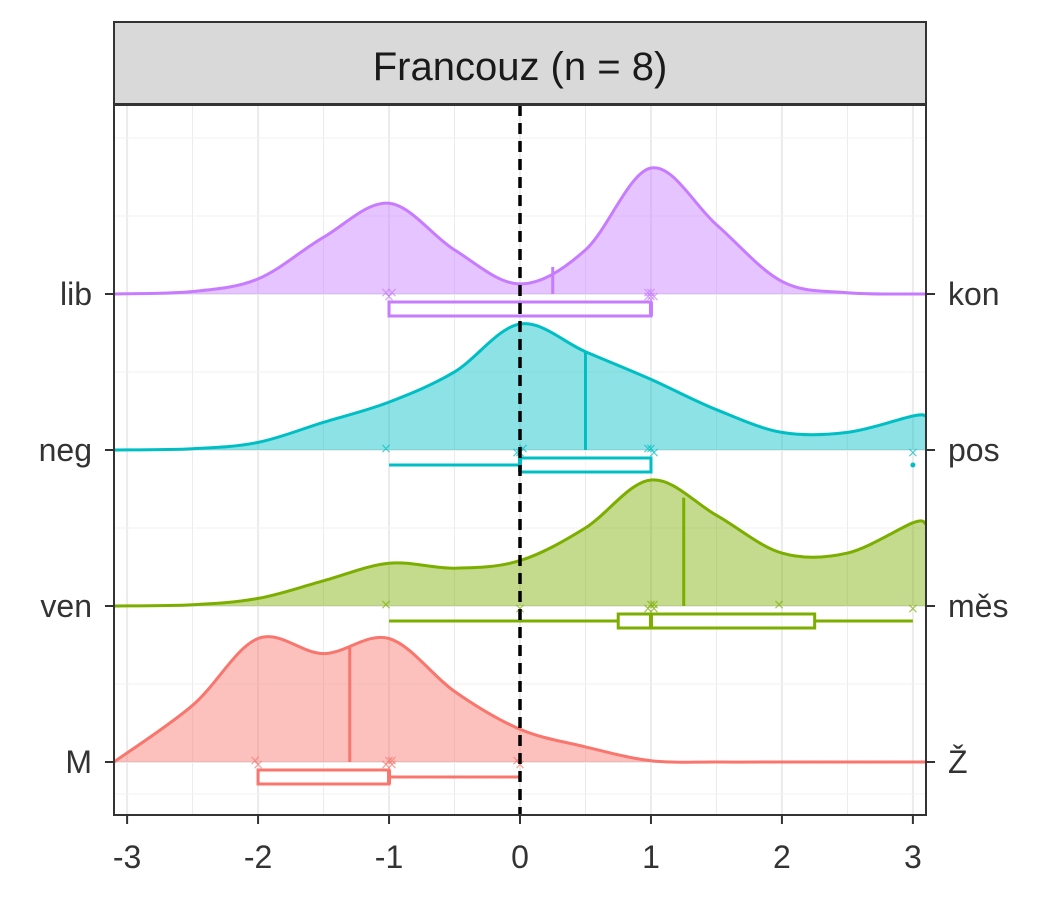 Image resolution: width=1050 pixels, height=900 pixels. Describe the element at coordinates (520, 857) in the screenshot. I see `x-tick-label: 0` at that location.